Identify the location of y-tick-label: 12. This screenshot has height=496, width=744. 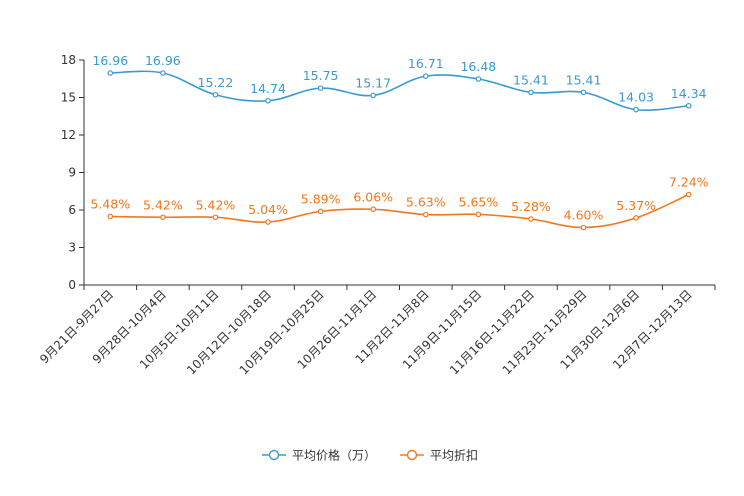
(68, 135).